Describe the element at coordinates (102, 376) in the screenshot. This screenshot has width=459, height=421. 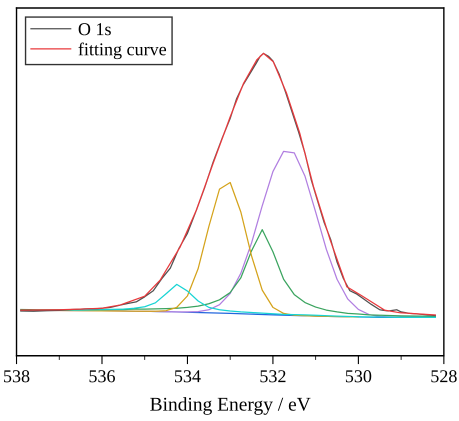
I see `x-tick-label: 536` at that location.